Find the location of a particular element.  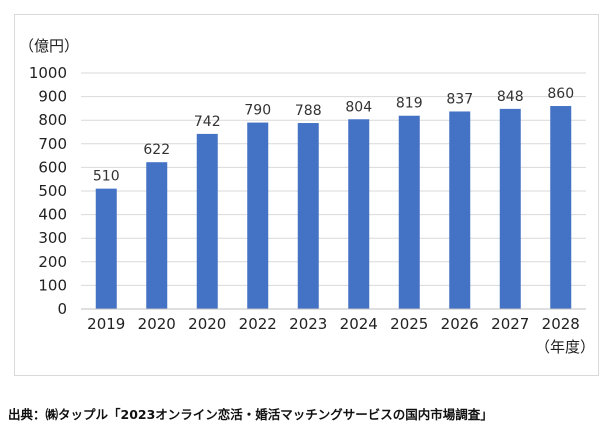

data-label: 848 is located at coordinates (510, 97).